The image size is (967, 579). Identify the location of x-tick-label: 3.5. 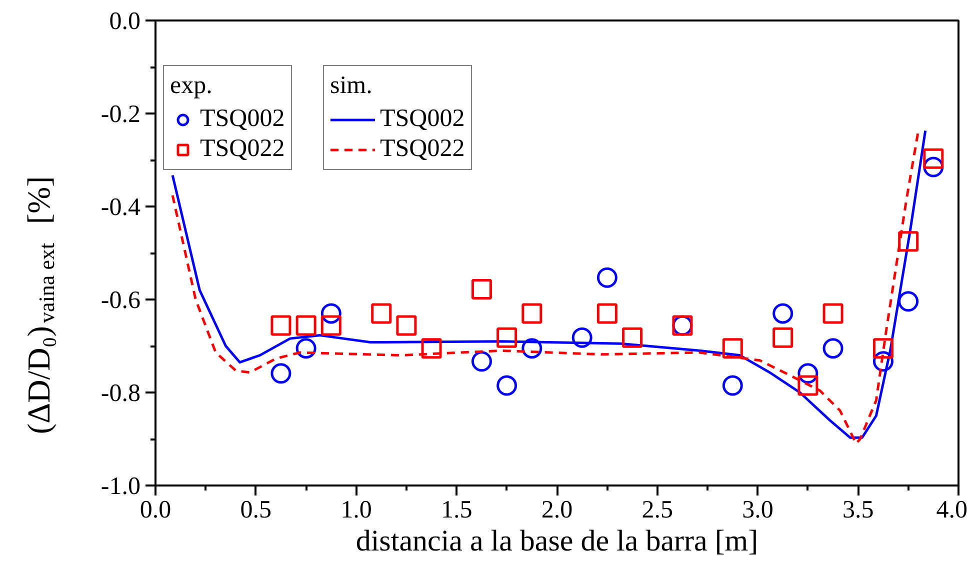
(858, 510).